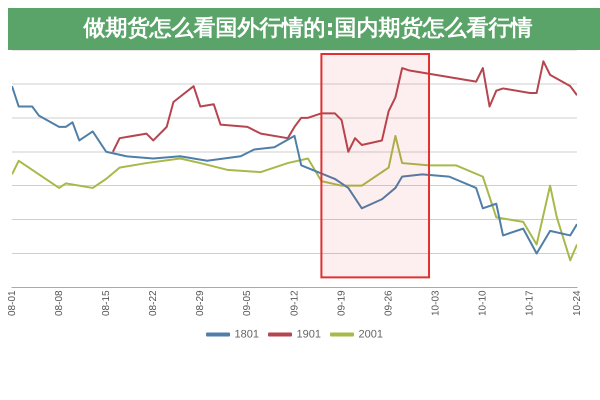 The image size is (600, 400). Describe the element at coordinates (342, 303) in the screenshot. I see `x-tick-label: 09-19` at that location.